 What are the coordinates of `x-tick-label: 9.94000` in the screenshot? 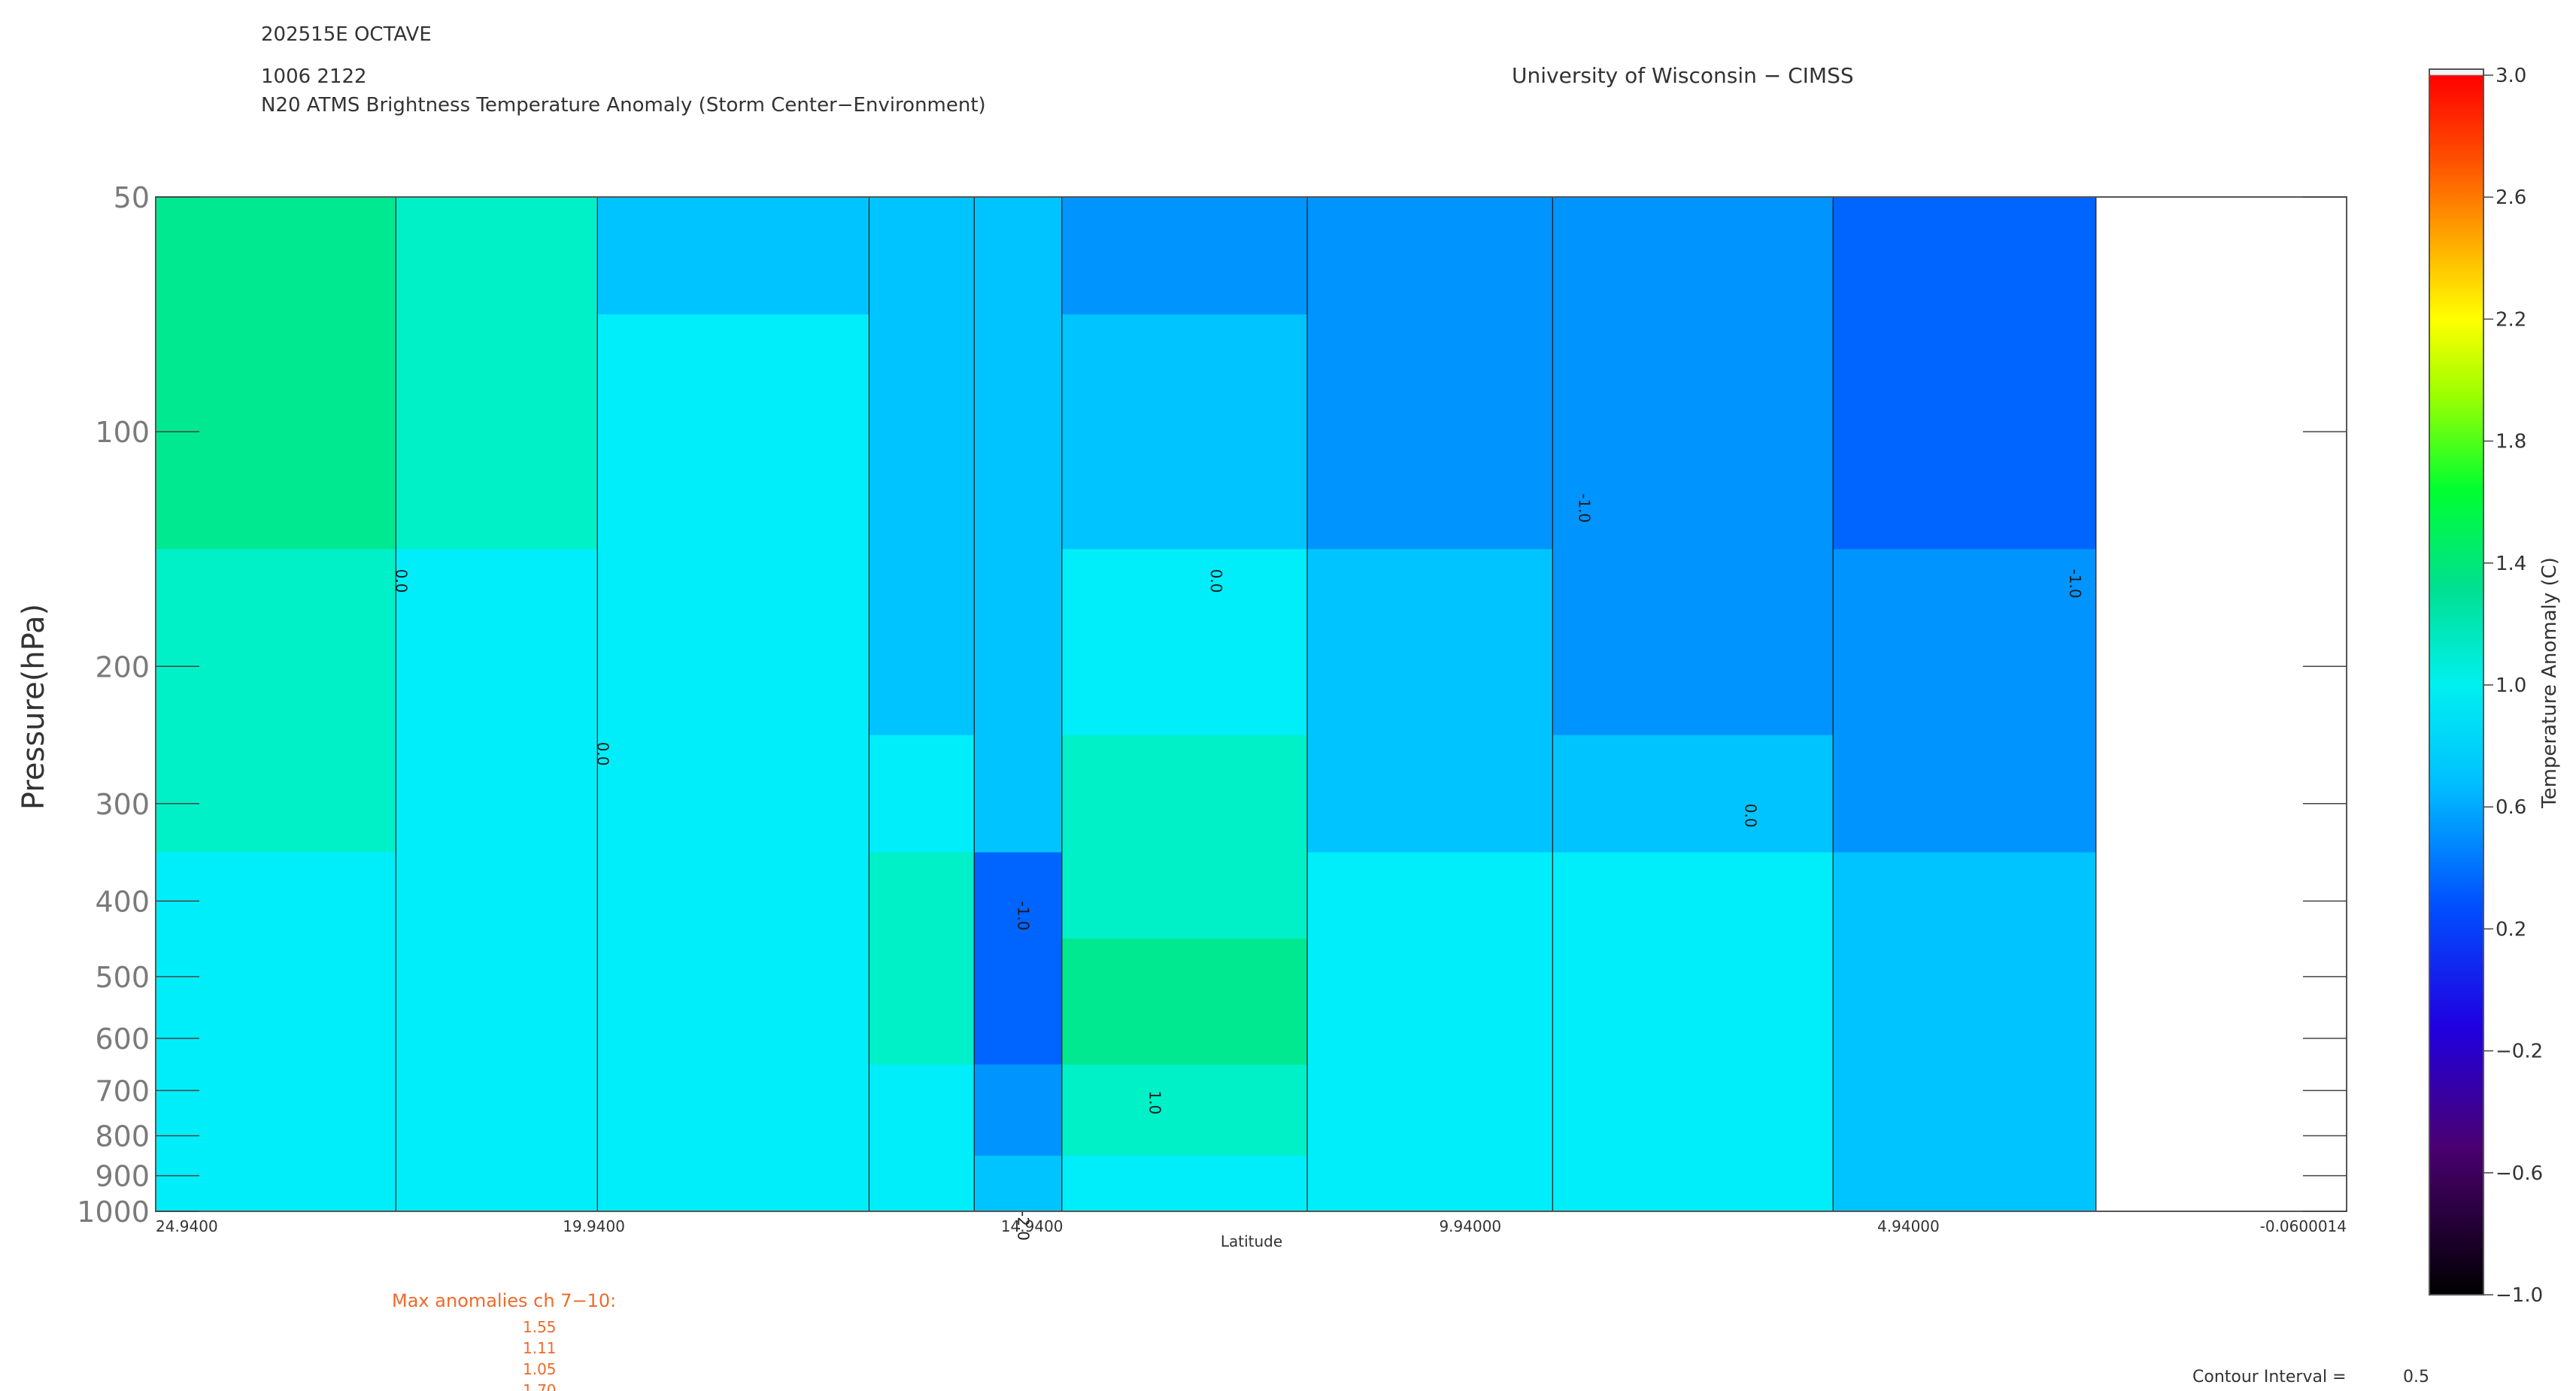 It's located at (1470, 1226).